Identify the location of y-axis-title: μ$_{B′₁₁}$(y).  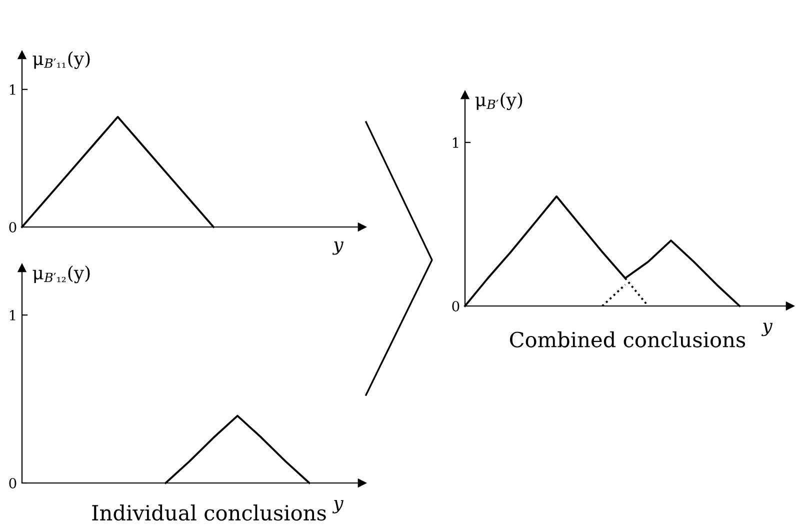
(61, 60).